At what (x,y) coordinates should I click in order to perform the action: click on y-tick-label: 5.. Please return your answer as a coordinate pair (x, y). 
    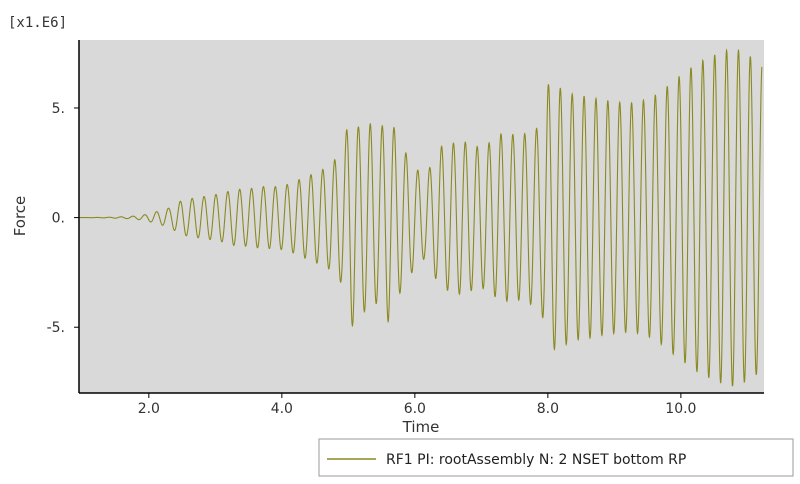
    Looking at the image, I should click on (58, 109).